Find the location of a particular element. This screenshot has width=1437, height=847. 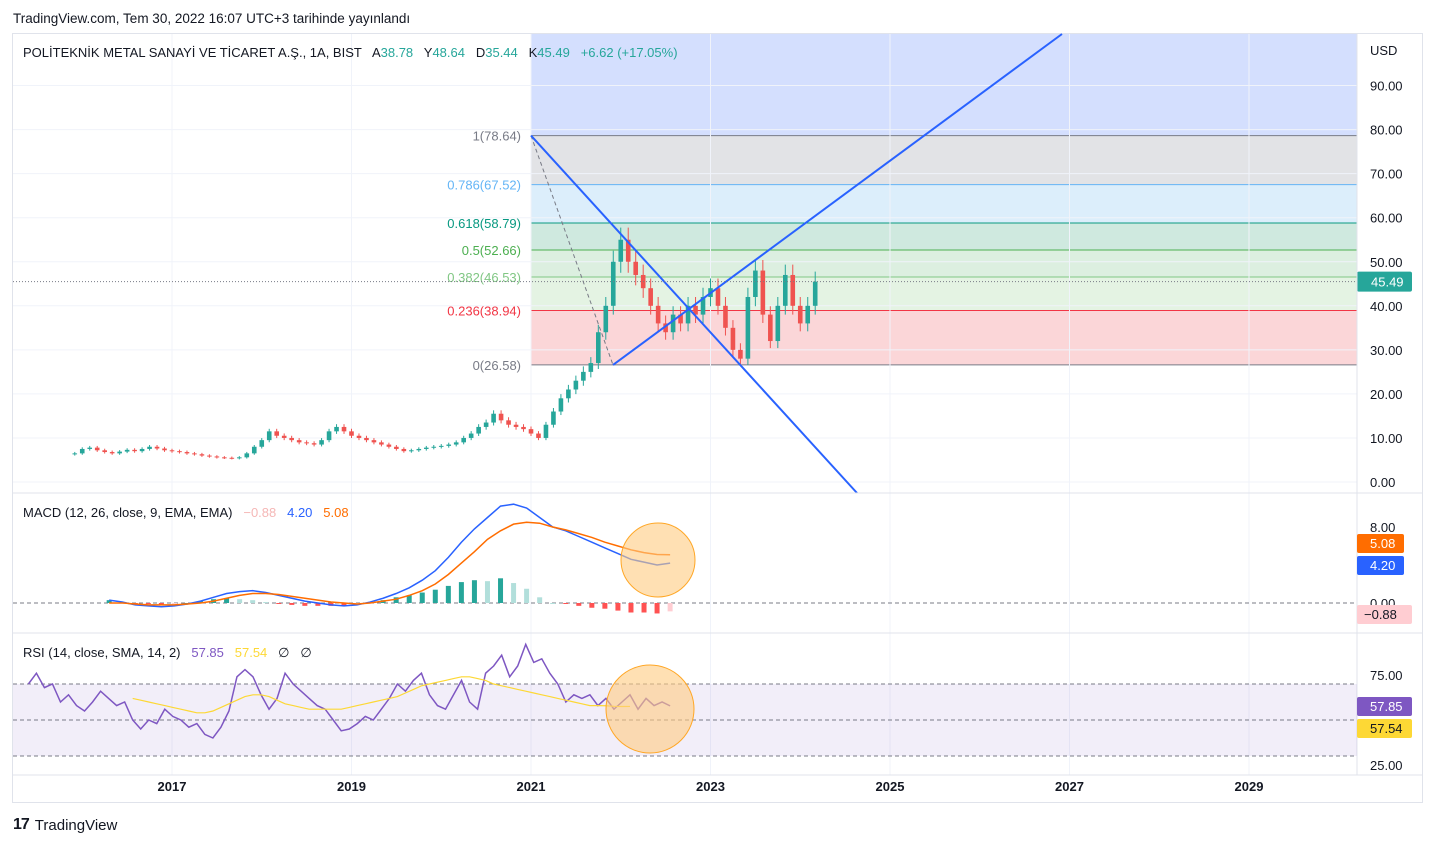

macd-signal-badge-bg is located at coordinates (1380, 543).